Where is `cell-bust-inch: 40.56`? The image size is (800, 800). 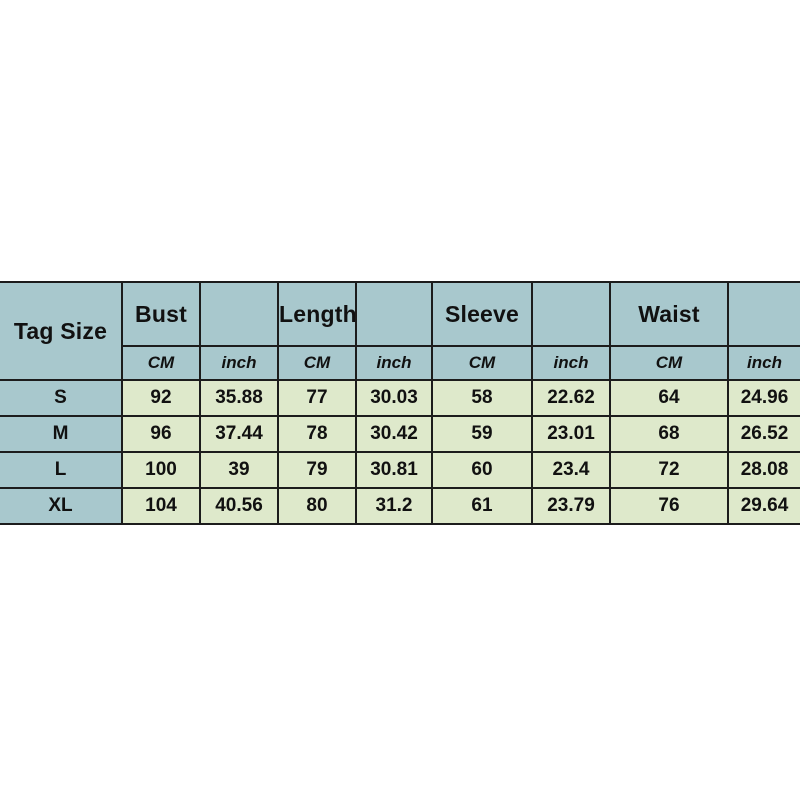 cell-bust-inch: 40.56 is located at coordinates (239, 506).